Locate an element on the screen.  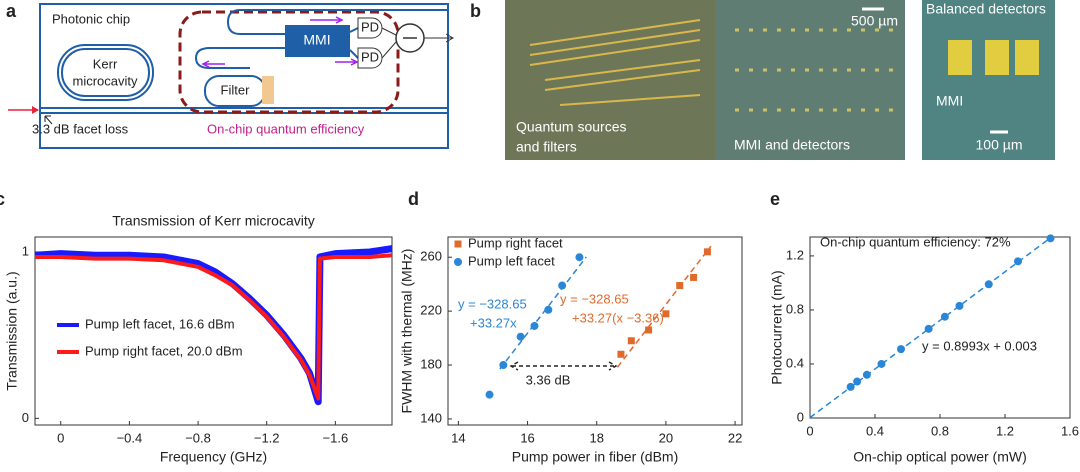
legend-label: Pump left facet is located at coordinates (511, 260).